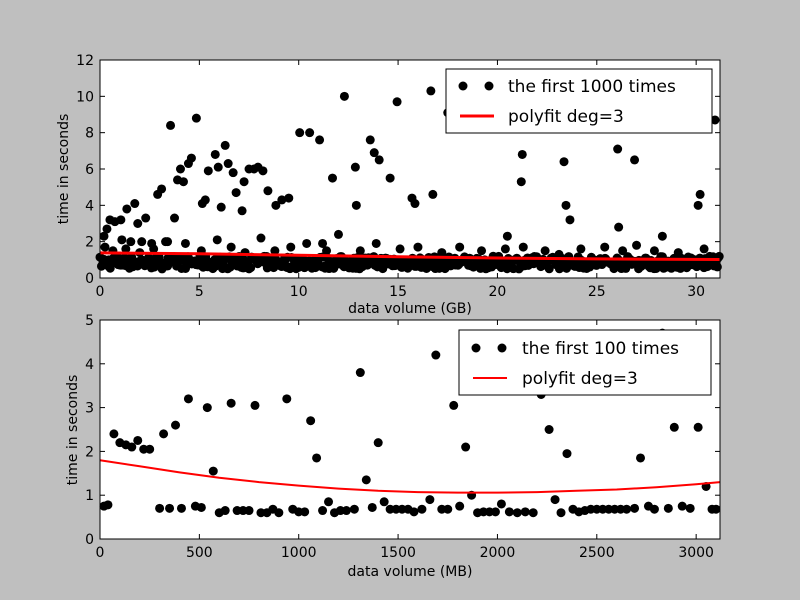 The height and width of the screenshot is (600, 800). What do you see at coordinates (585, 362) in the screenshot?
I see `legend-bottom: the first 100 times polyfit deg=3` at bounding box center [585, 362].